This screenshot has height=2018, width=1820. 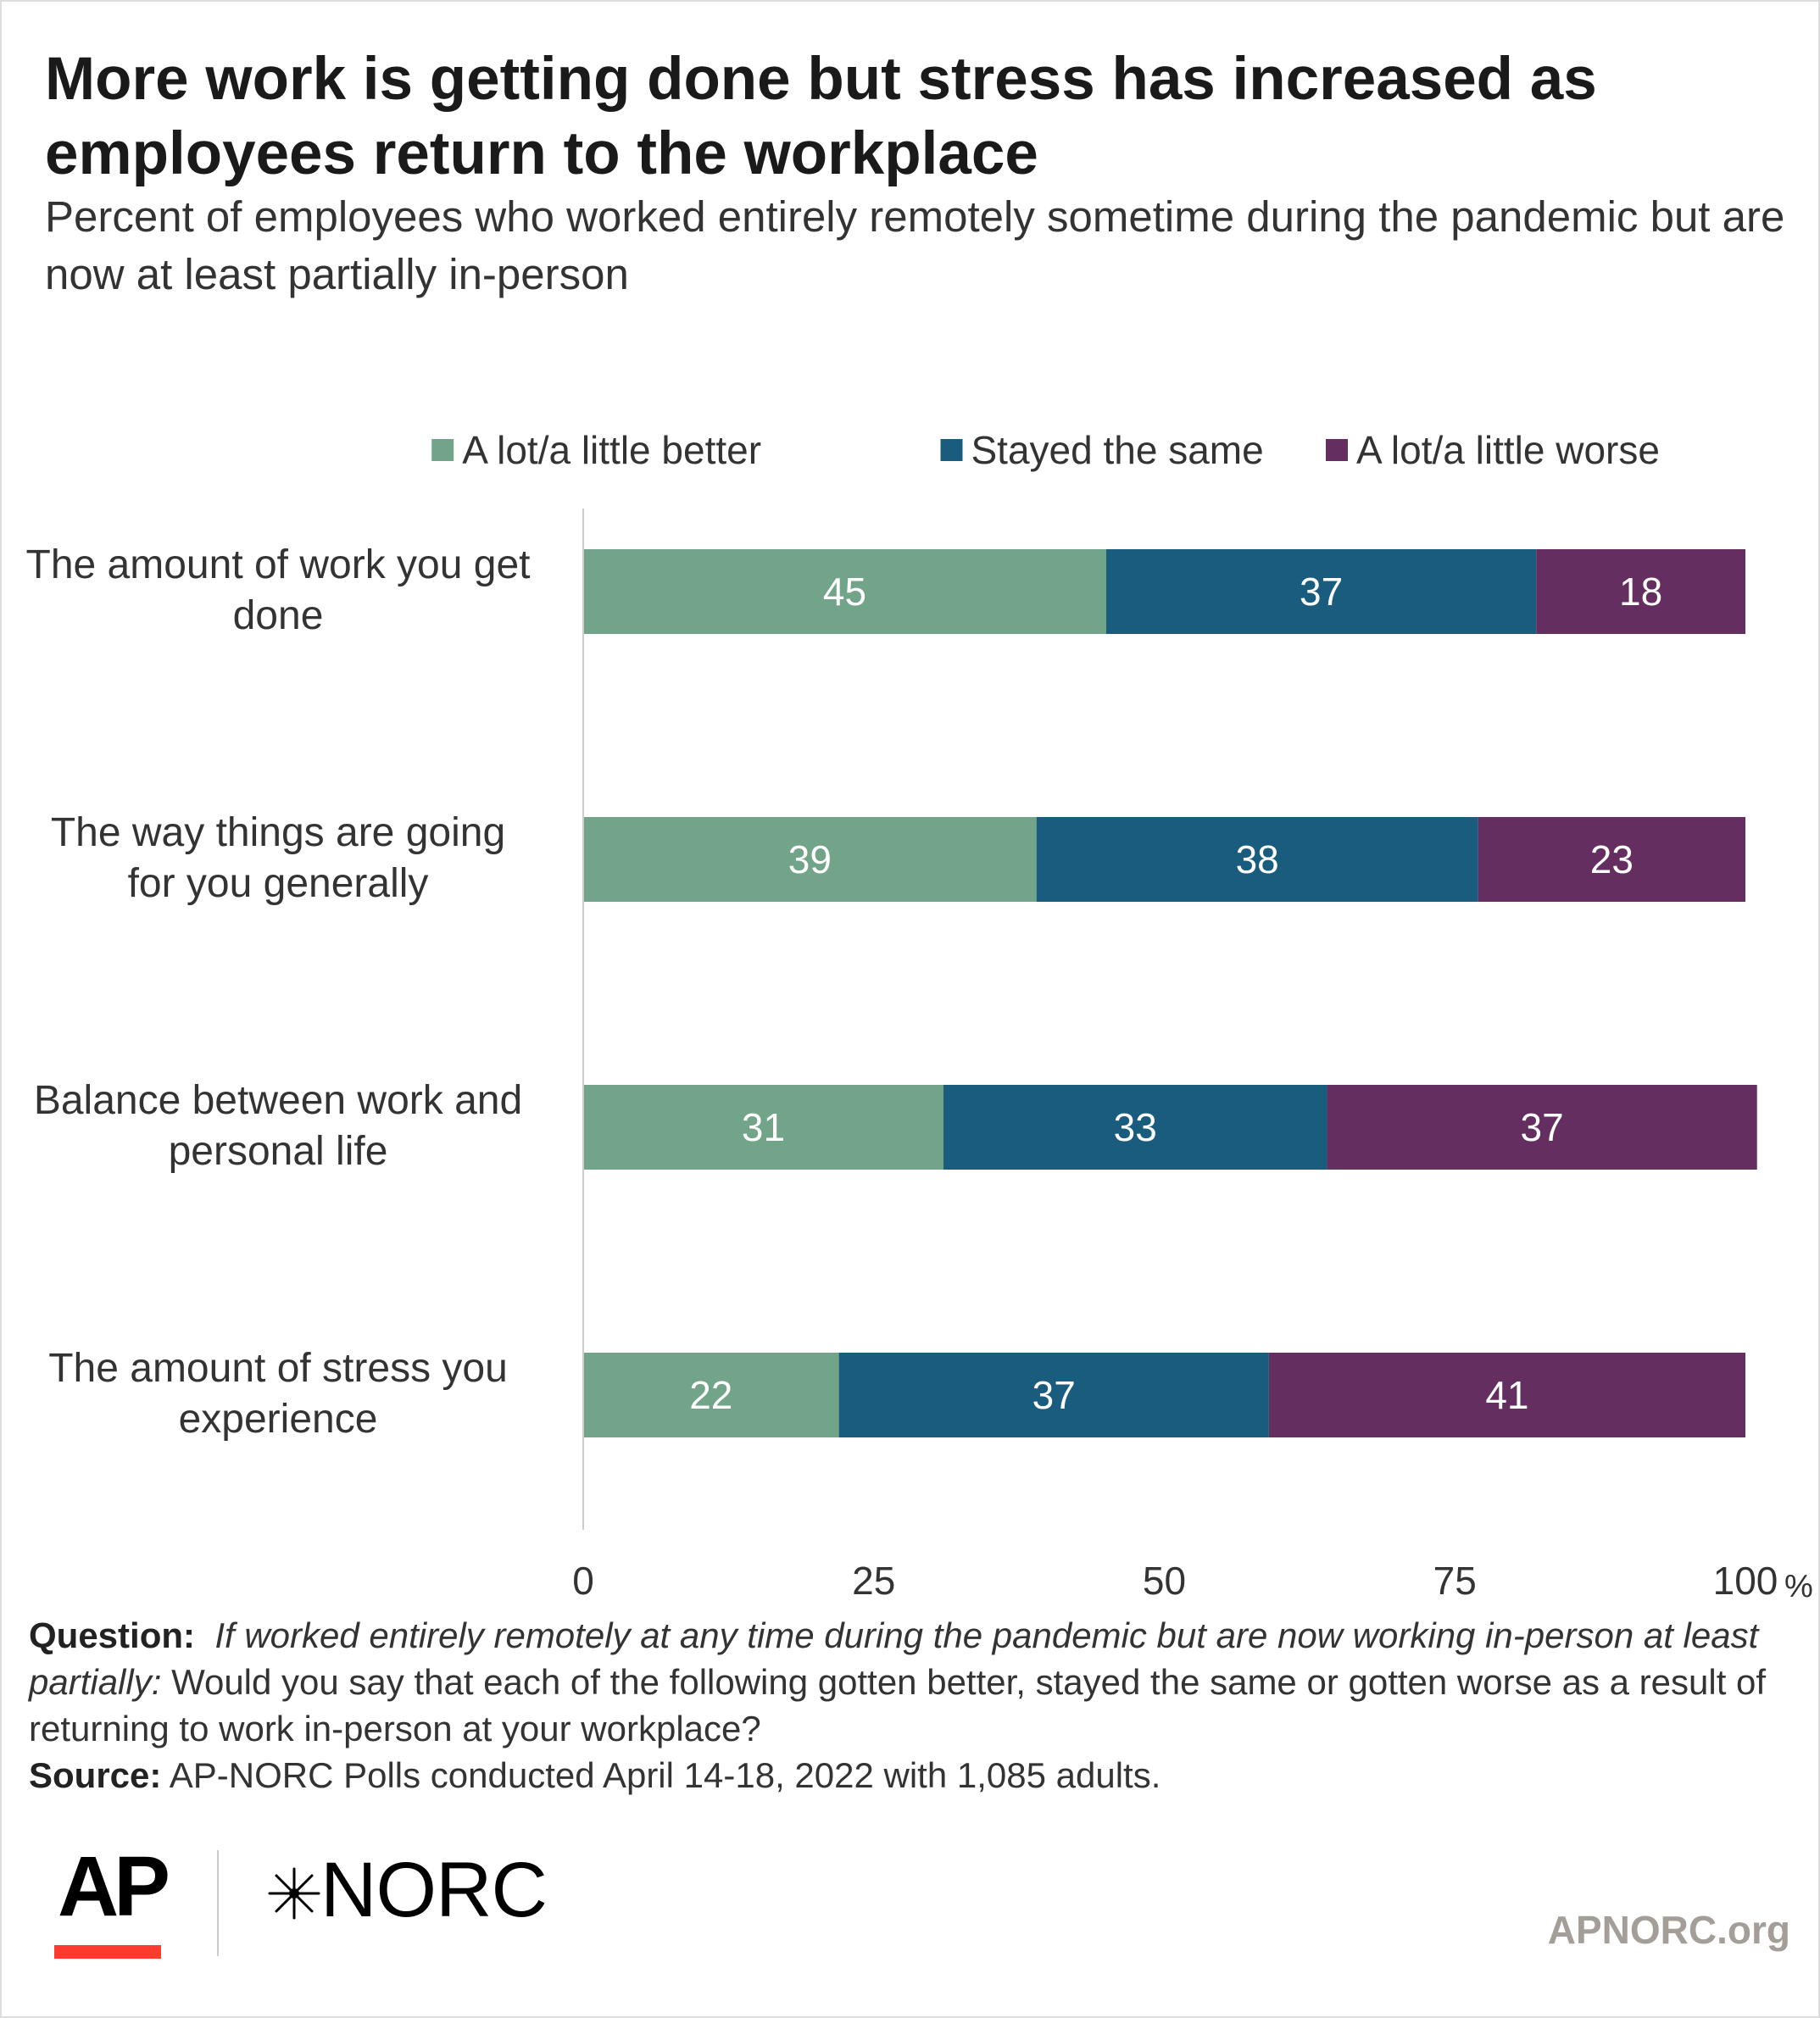 What do you see at coordinates (611, 450) in the screenshot?
I see `legend-label: A lot/a little better` at bounding box center [611, 450].